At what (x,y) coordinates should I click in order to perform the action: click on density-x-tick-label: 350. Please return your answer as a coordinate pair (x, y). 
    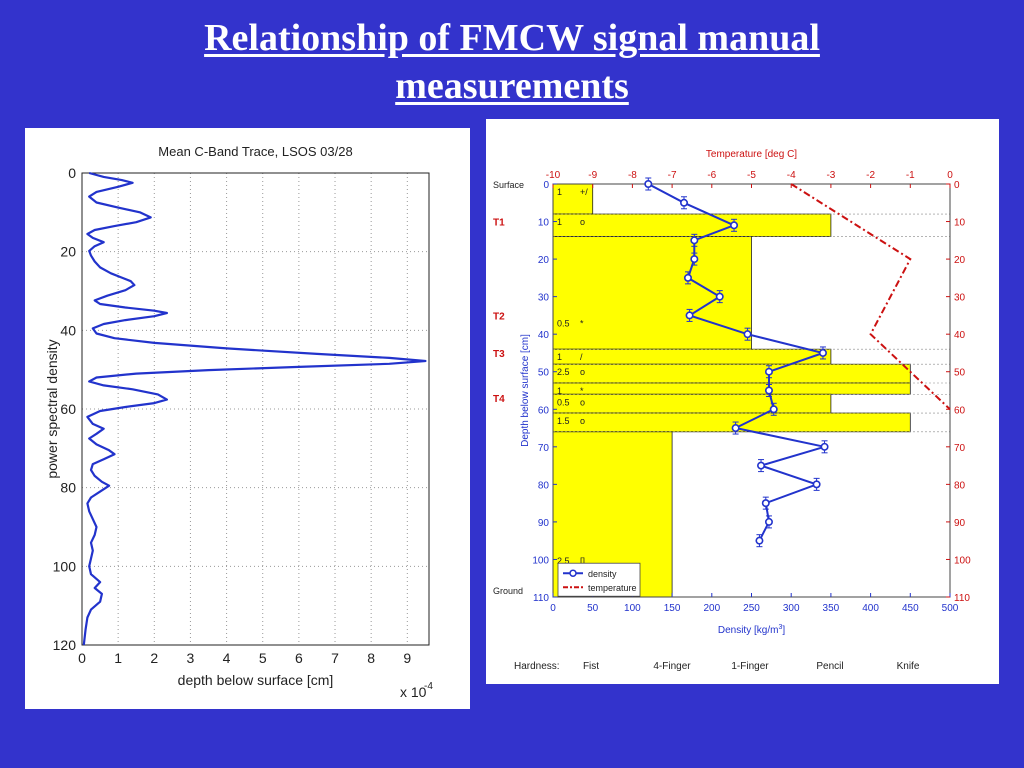
    Looking at the image, I should click on (831, 608).